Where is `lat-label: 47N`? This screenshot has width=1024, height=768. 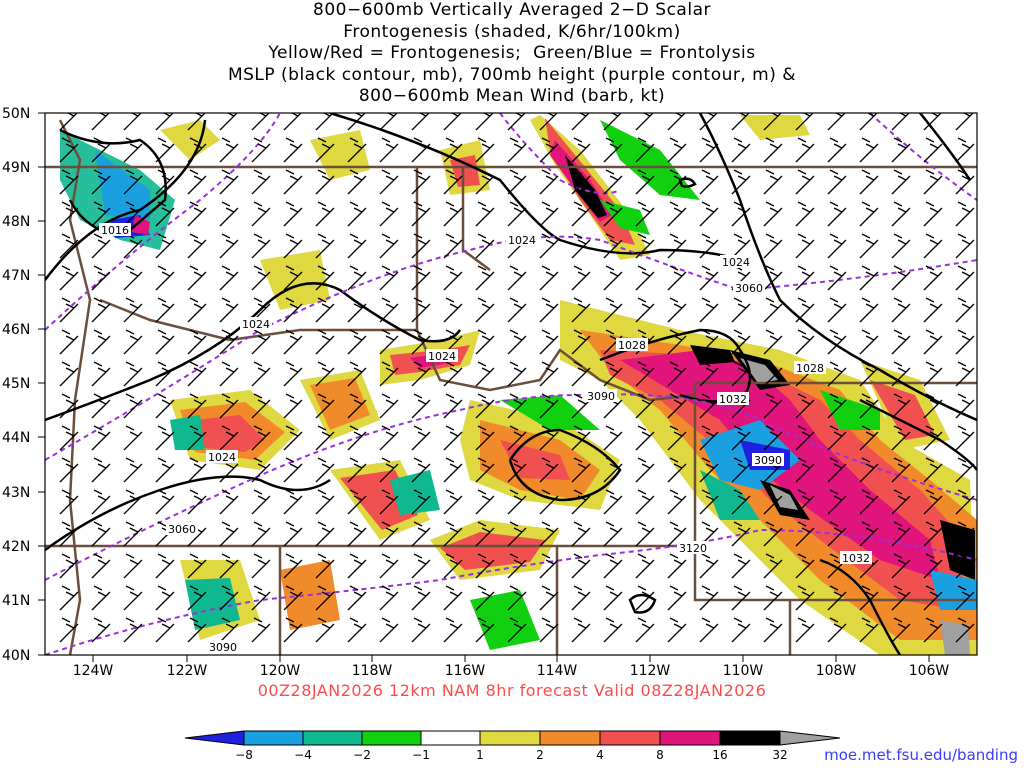
lat-label: 47N is located at coordinates (16, 276).